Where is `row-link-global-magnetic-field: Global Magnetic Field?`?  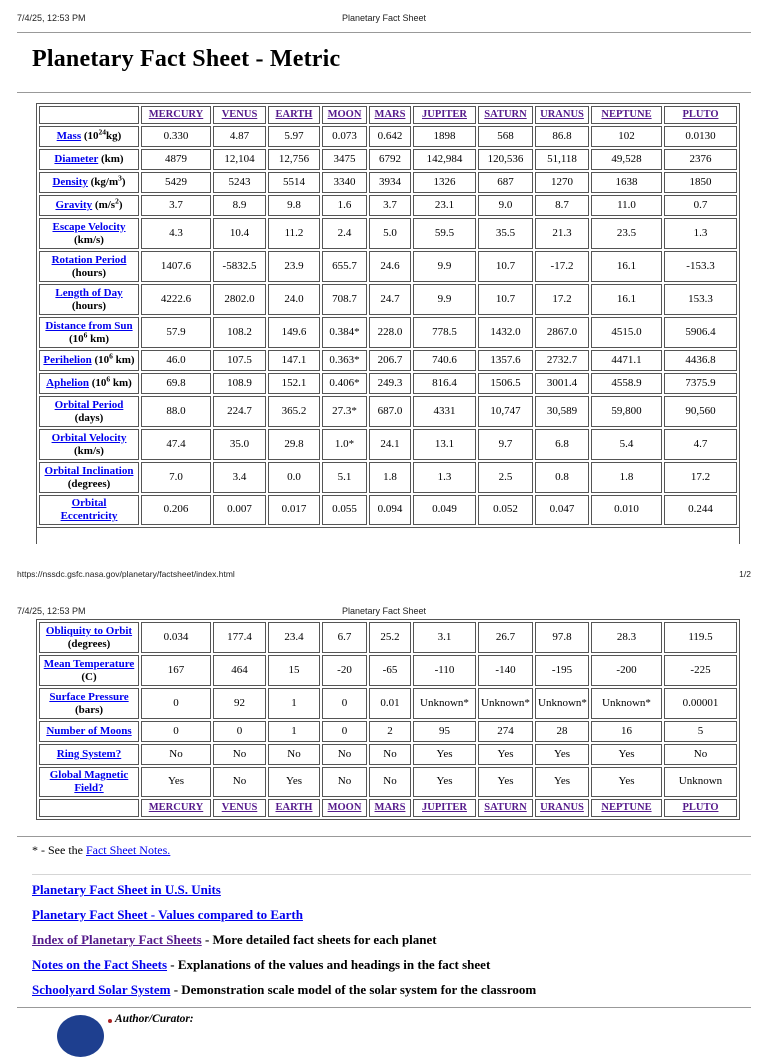 row-link-global-magnetic-field: Global Magnetic Field? is located at coordinates (89, 781).